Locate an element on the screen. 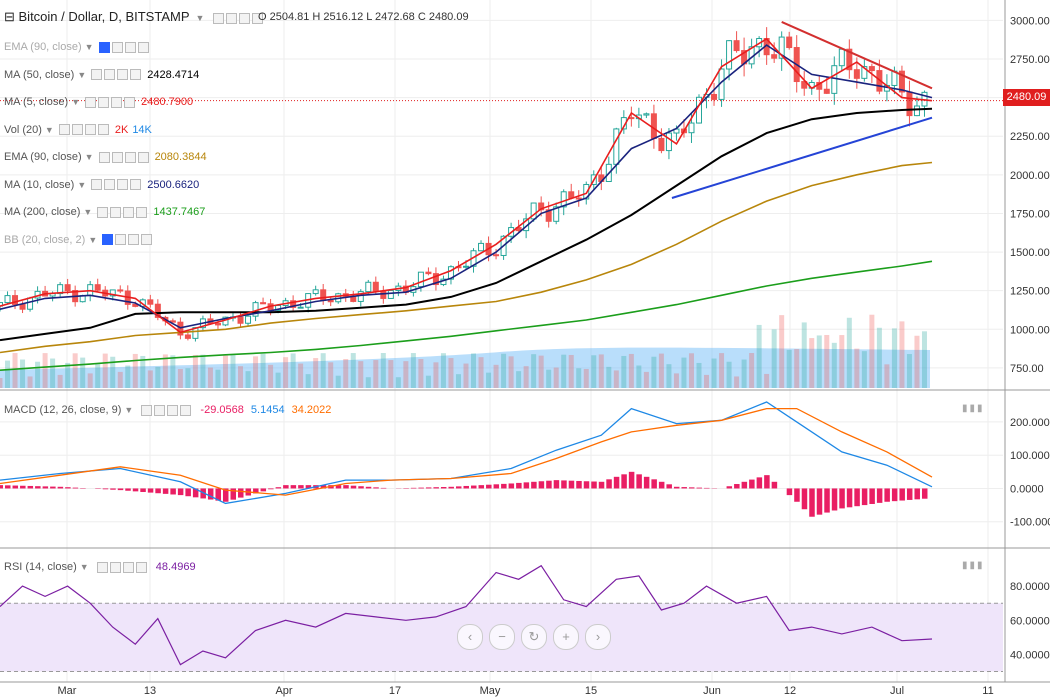 The width and height of the screenshot is (1050, 700). price-tick-label: 750.00 is located at coordinates (1027, 369).